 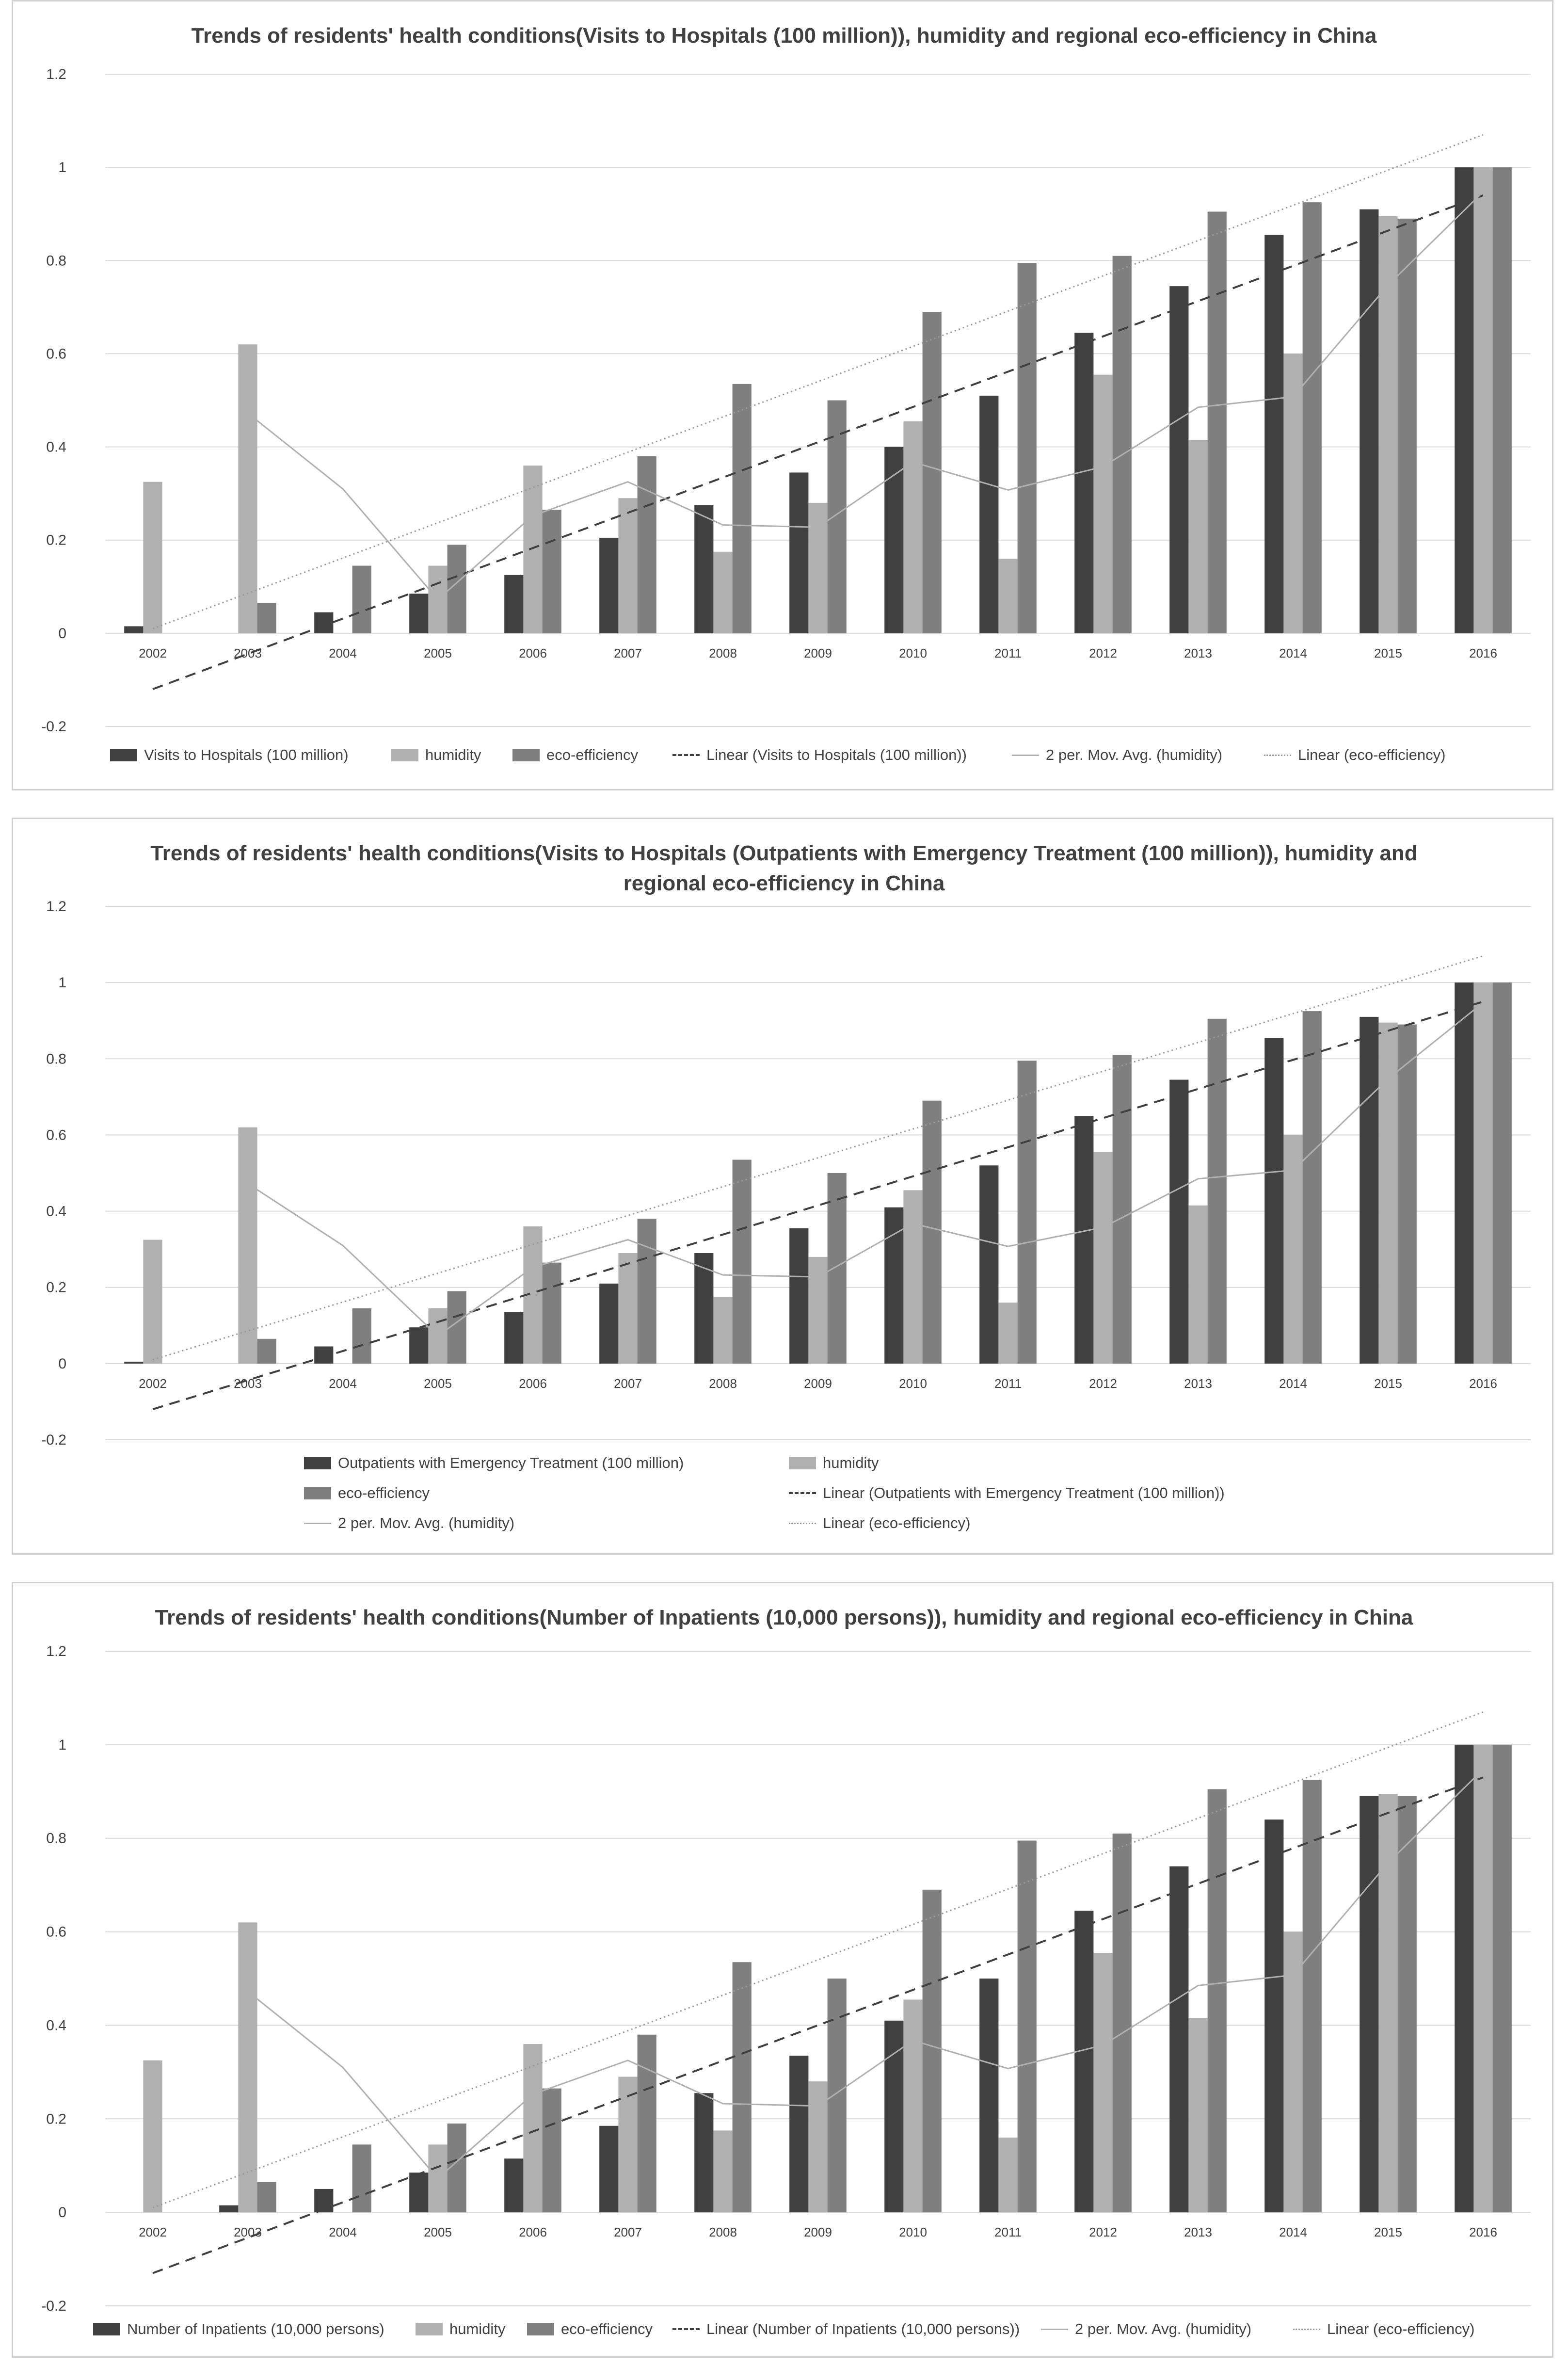 What do you see at coordinates (238, 2329) in the screenshot?
I see `legend-item-inpatients: Number of Inpatients (10,000 persons)` at bounding box center [238, 2329].